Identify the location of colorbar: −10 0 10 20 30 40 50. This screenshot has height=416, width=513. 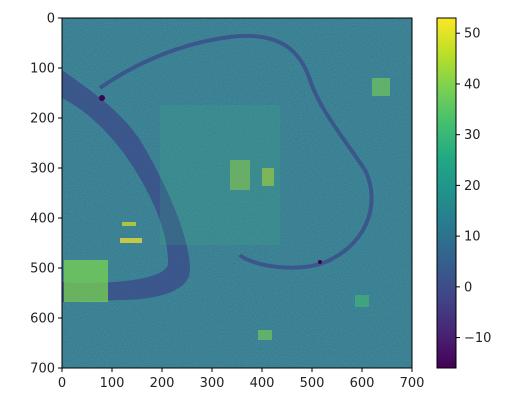
(463, 193).